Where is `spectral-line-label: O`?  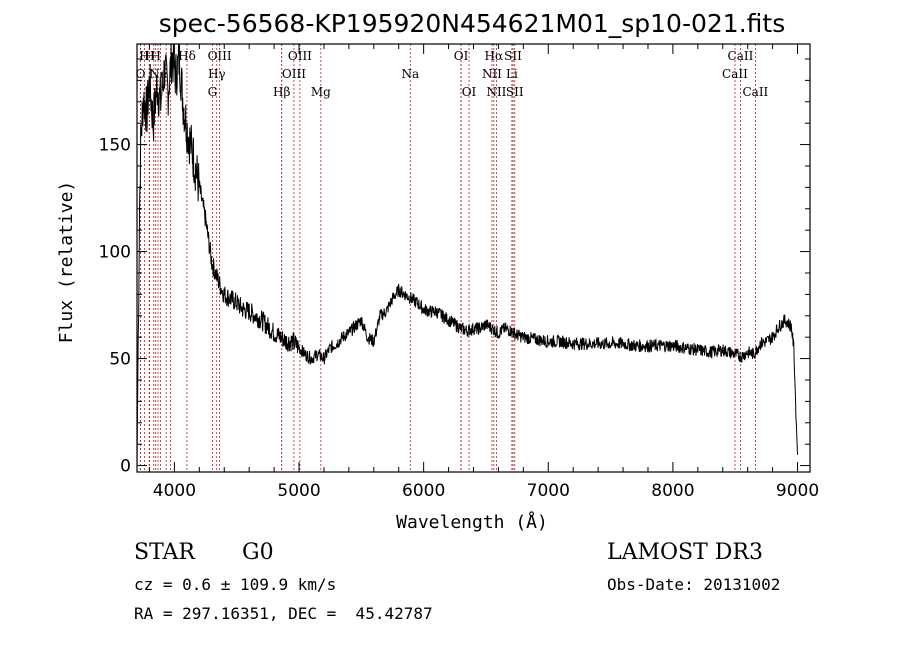
spectral-line-label: O is located at coordinates (141, 74).